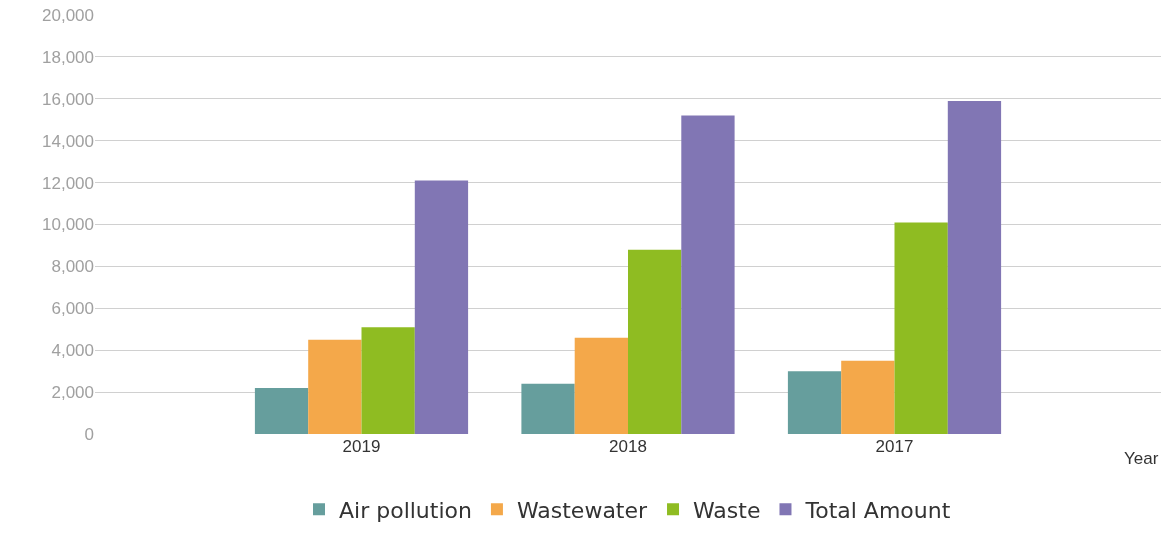 This screenshot has height=535, width=1166. What do you see at coordinates (361, 446) in the screenshot?
I see `x-tick-label: 2019` at bounding box center [361, 446].